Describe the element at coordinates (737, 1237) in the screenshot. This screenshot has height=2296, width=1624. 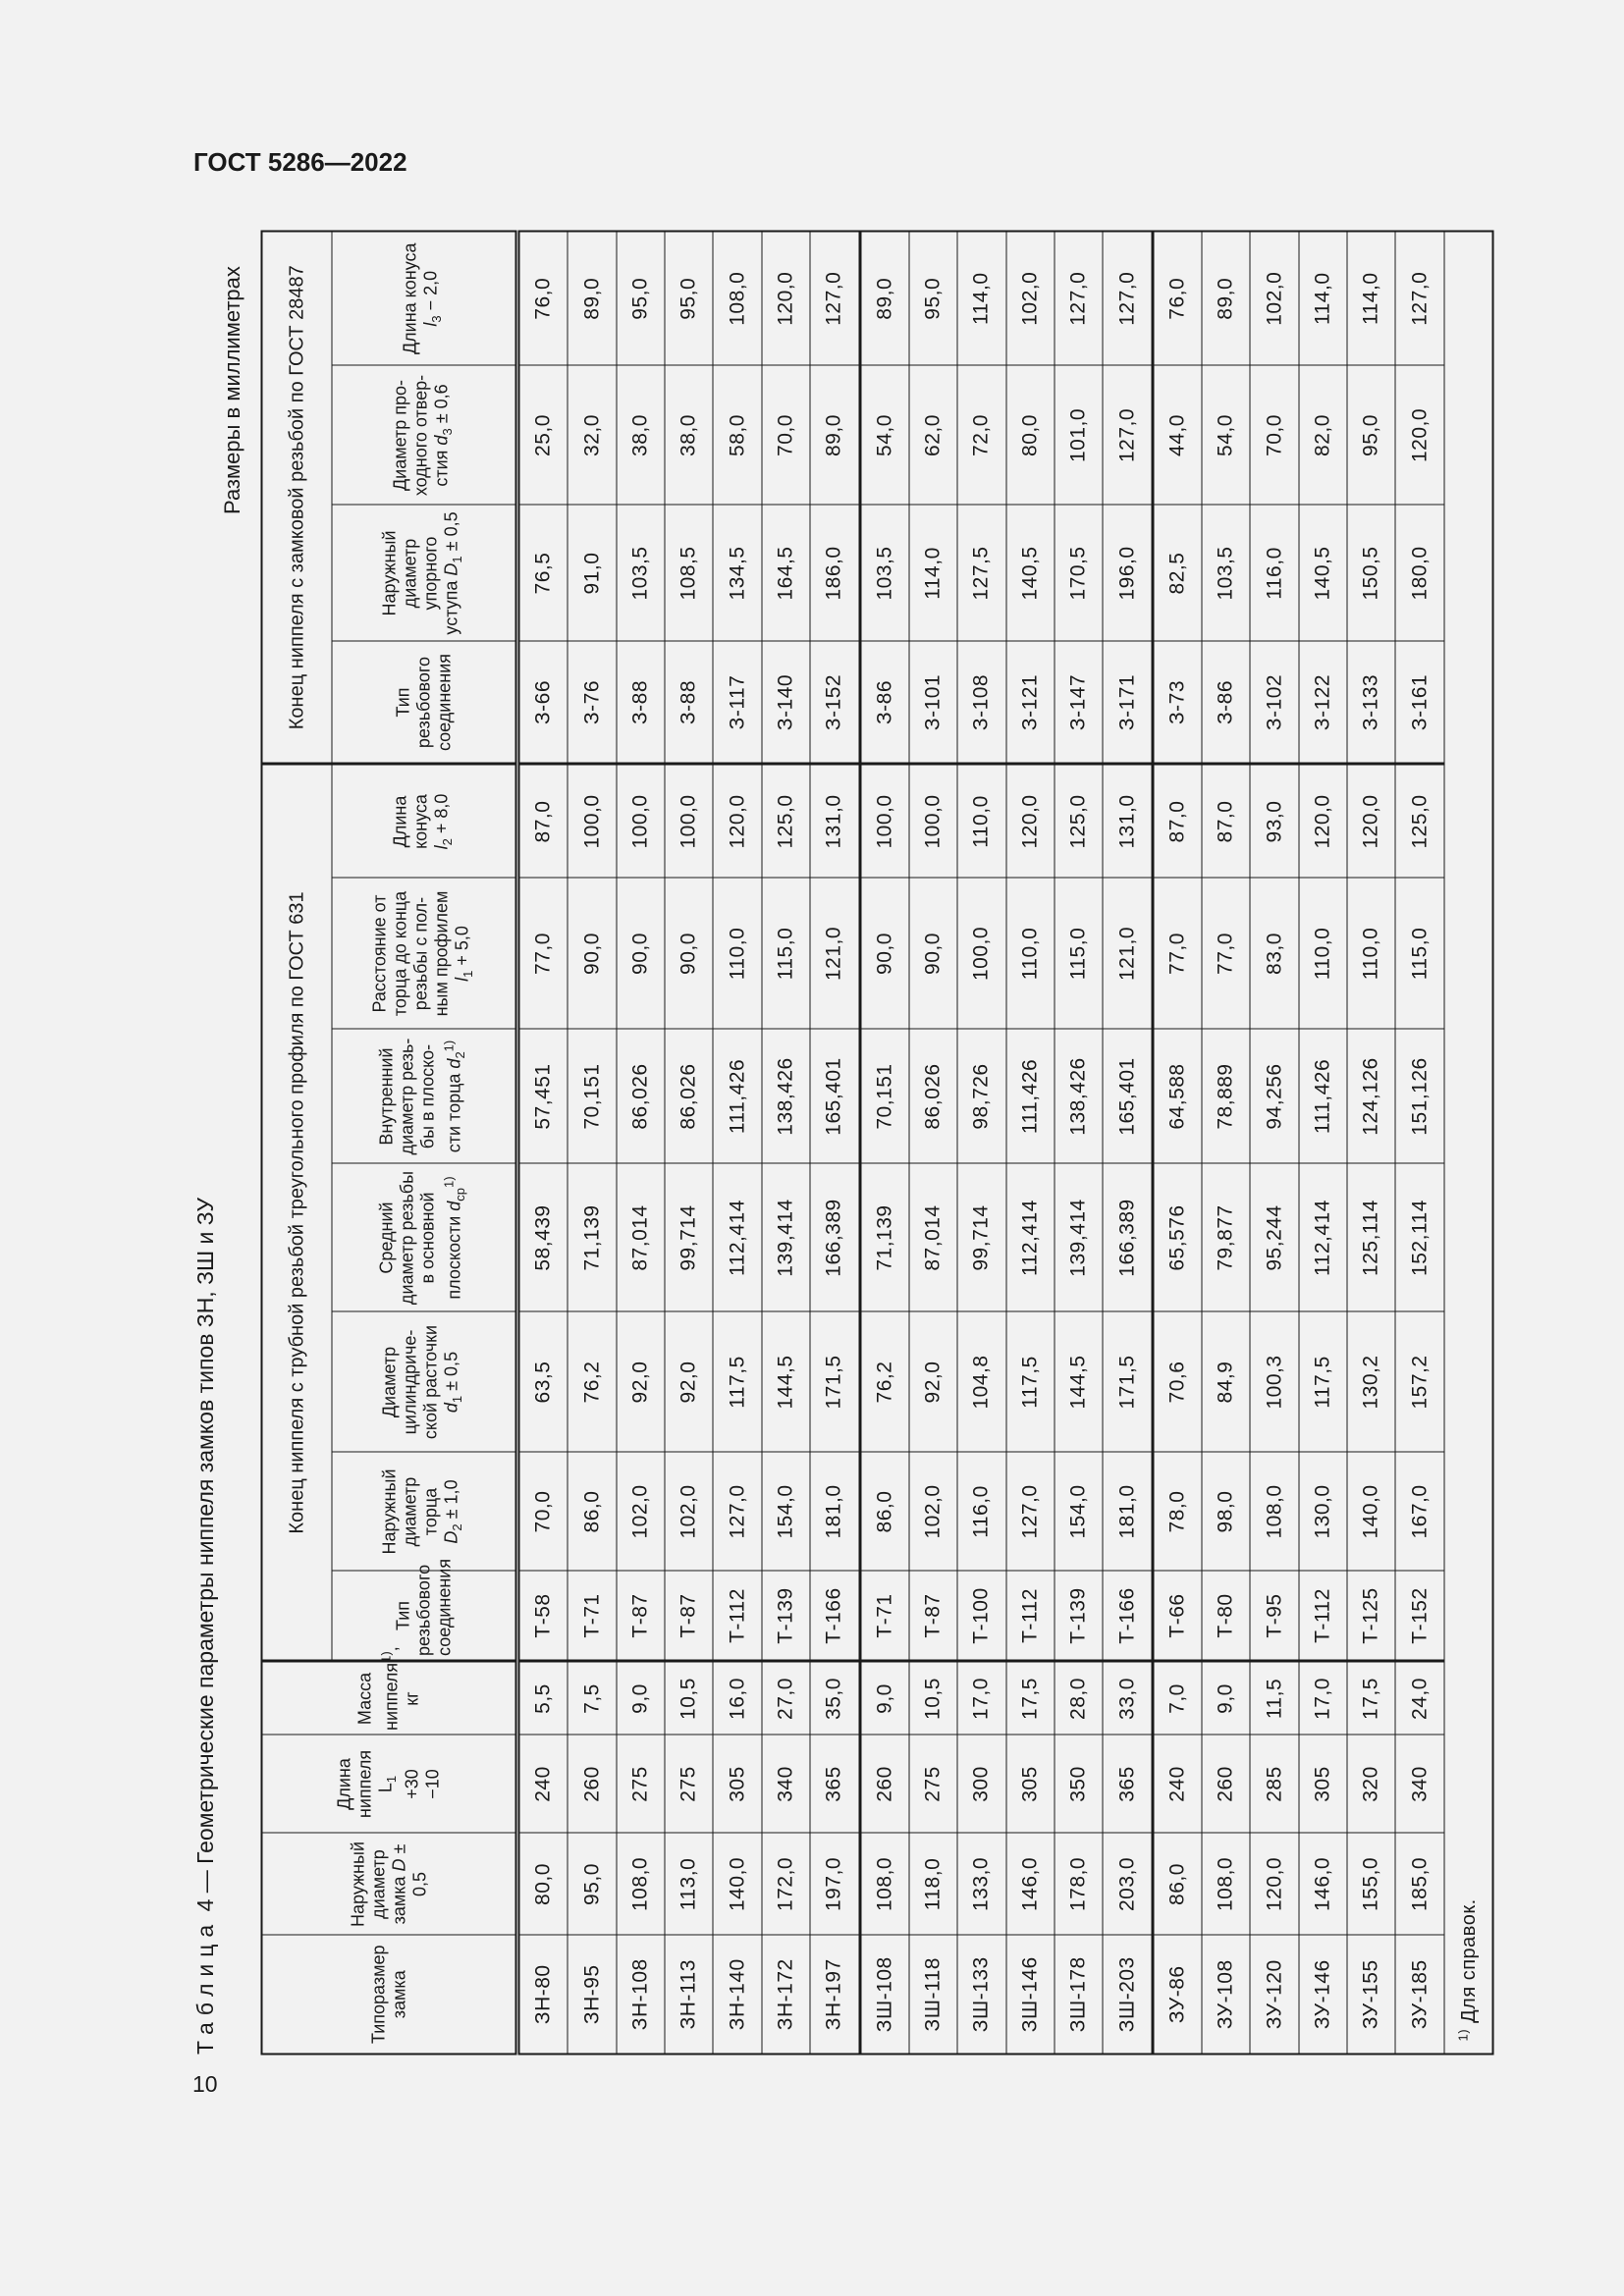
I see `cell-mid-diameter: 112,414` at that location.